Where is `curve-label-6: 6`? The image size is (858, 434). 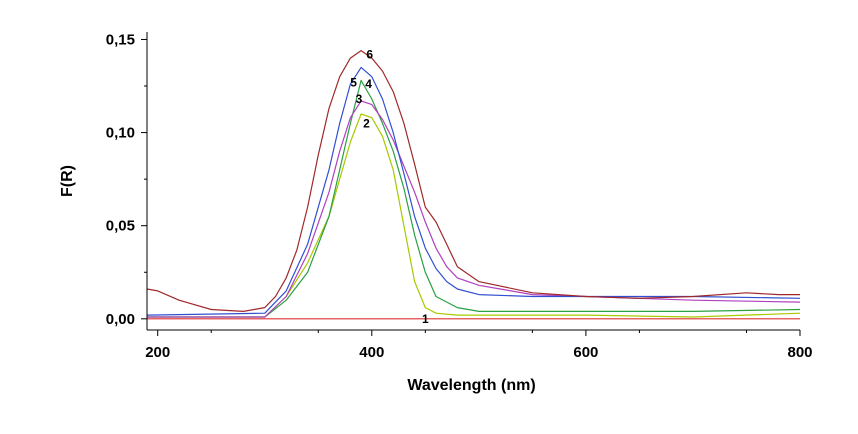
curve-label-6: 6 is located at coordinates (369, 54).